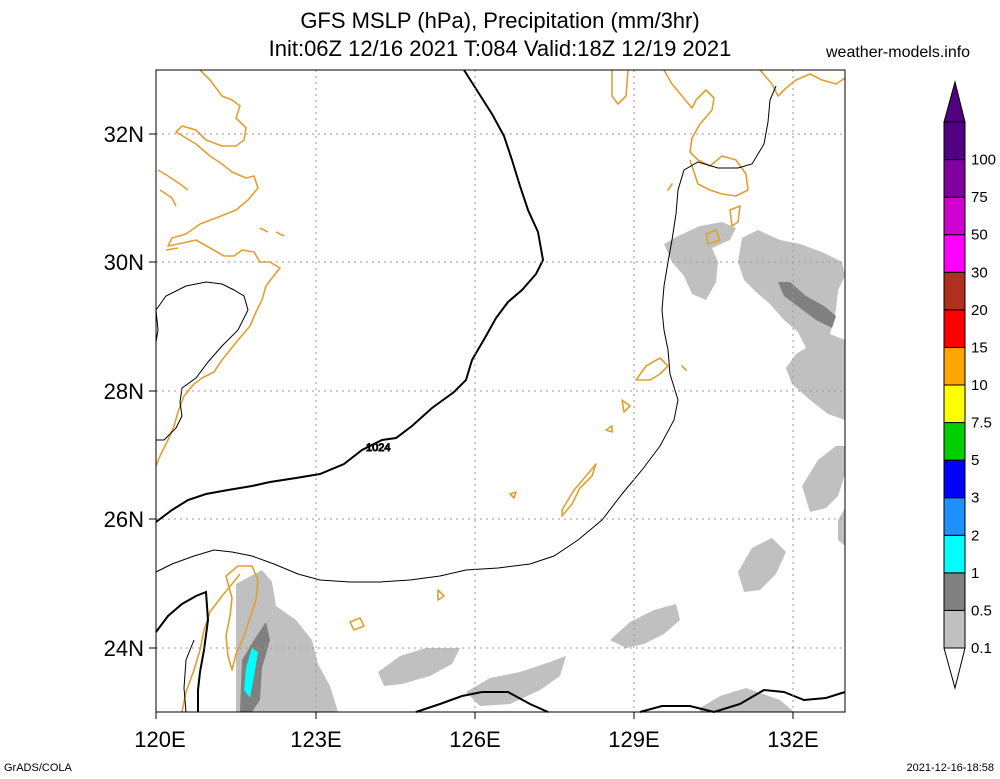 Image resolution: width=1000 pixels, height=779 pixels. What do you see at coordinates (182, 651) in the screenshot?
I see `isobar-1016-west` at bounding box center [182, 651].